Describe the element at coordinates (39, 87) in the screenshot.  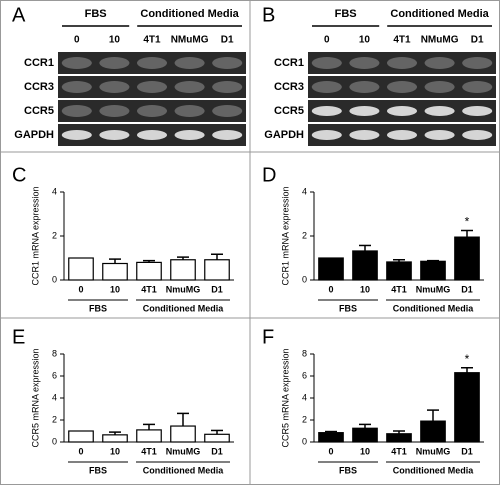
I see `row-label: CCR3` at that location.